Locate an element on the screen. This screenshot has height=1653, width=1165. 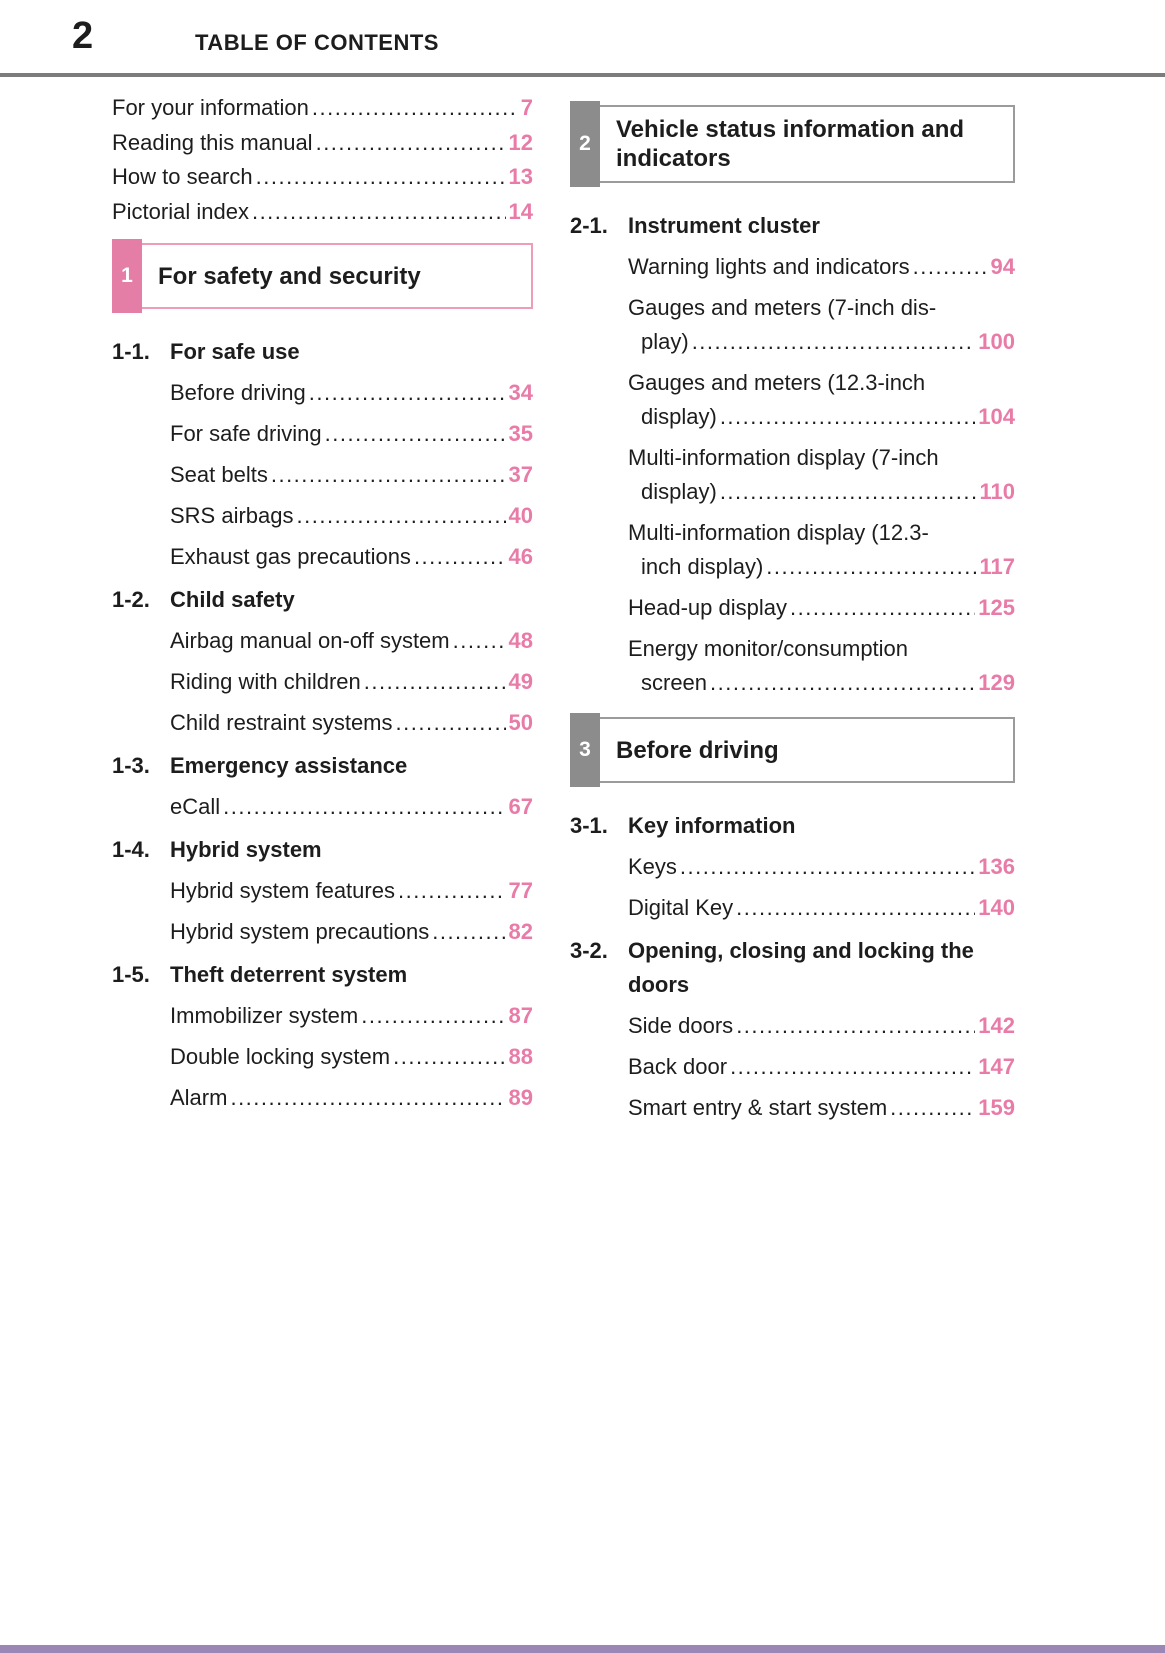
toc-page-number: 147 is located at coordinates (996, 1066).